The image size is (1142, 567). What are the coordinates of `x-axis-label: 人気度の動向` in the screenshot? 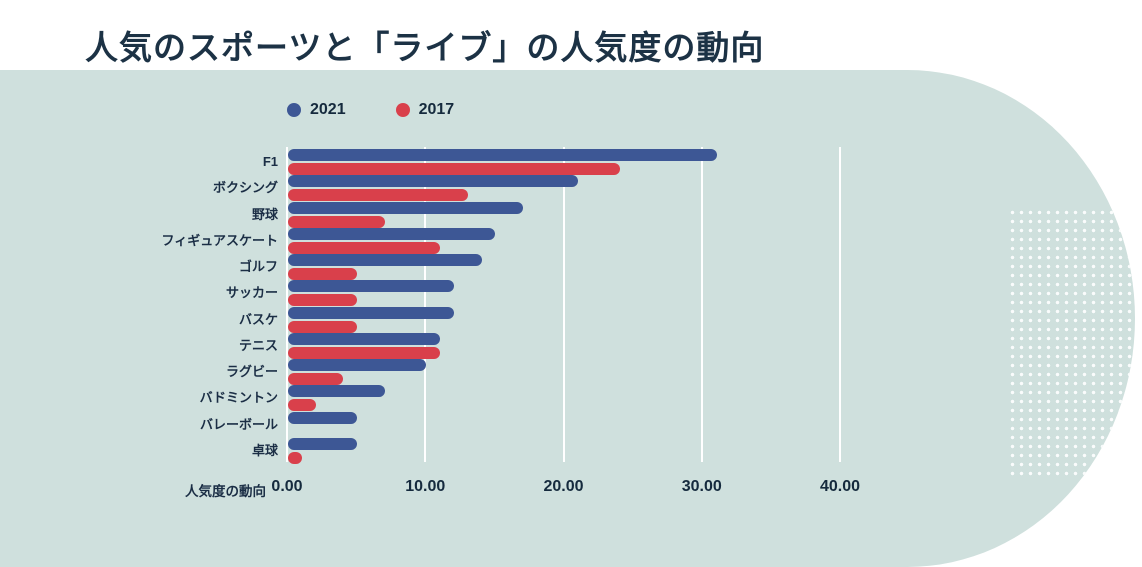 It's located at (225, 491).